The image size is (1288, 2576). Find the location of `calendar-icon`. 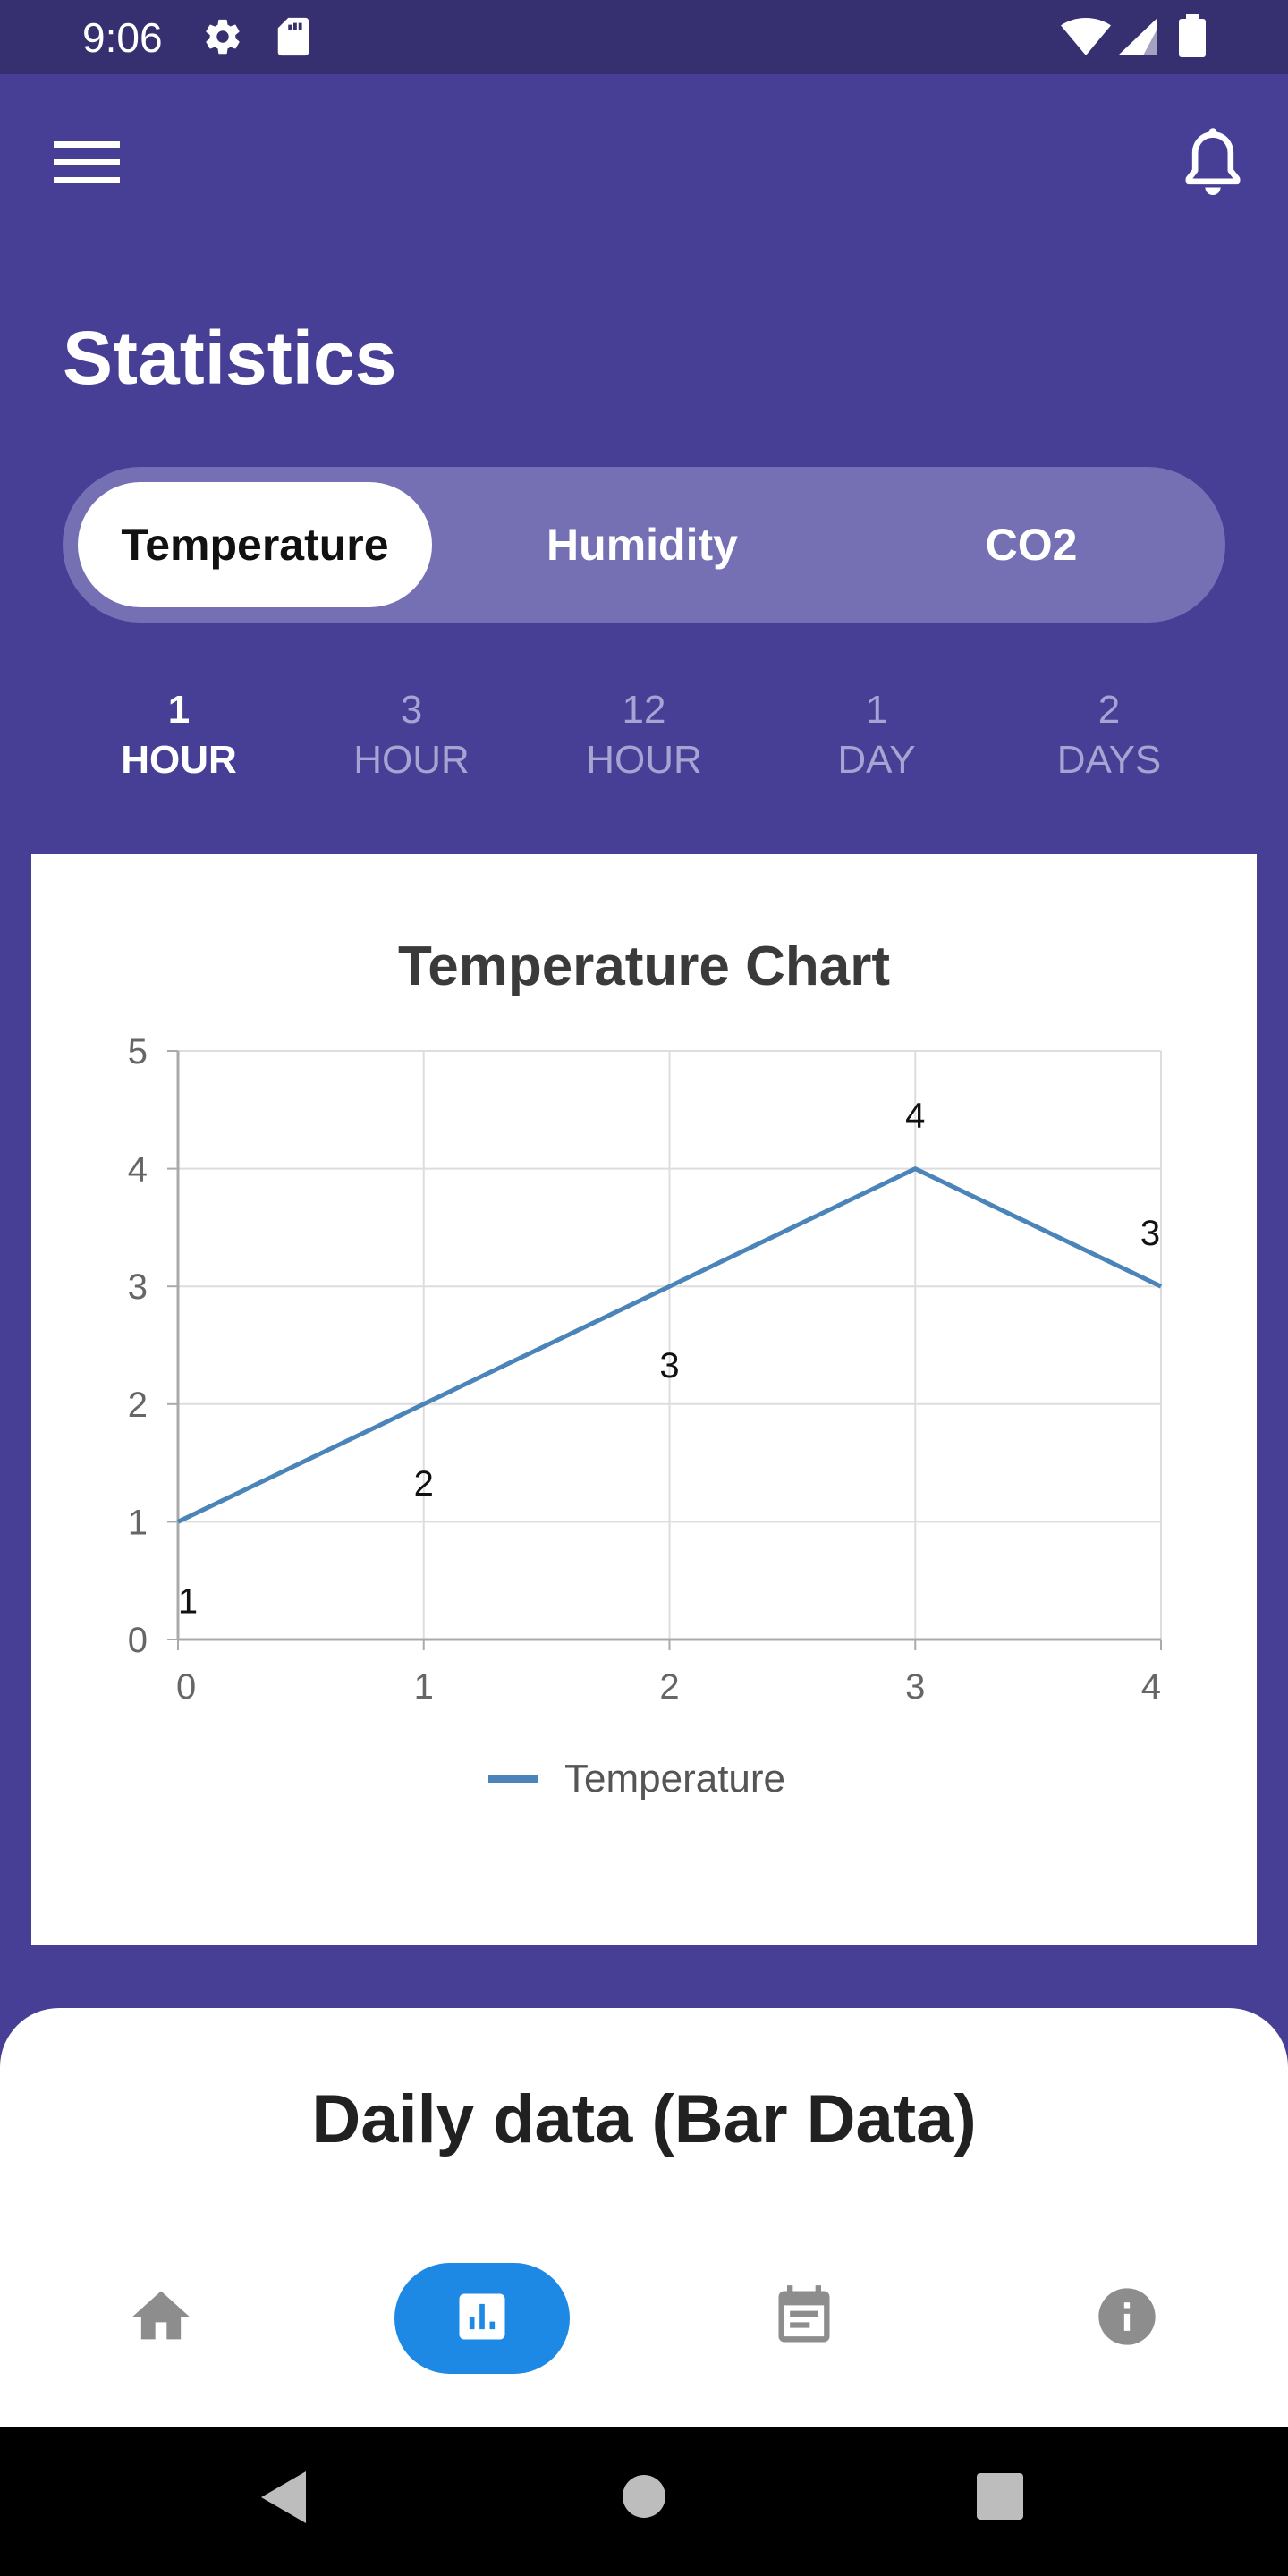

calendar-icon is located at coordinates (804, 2319).